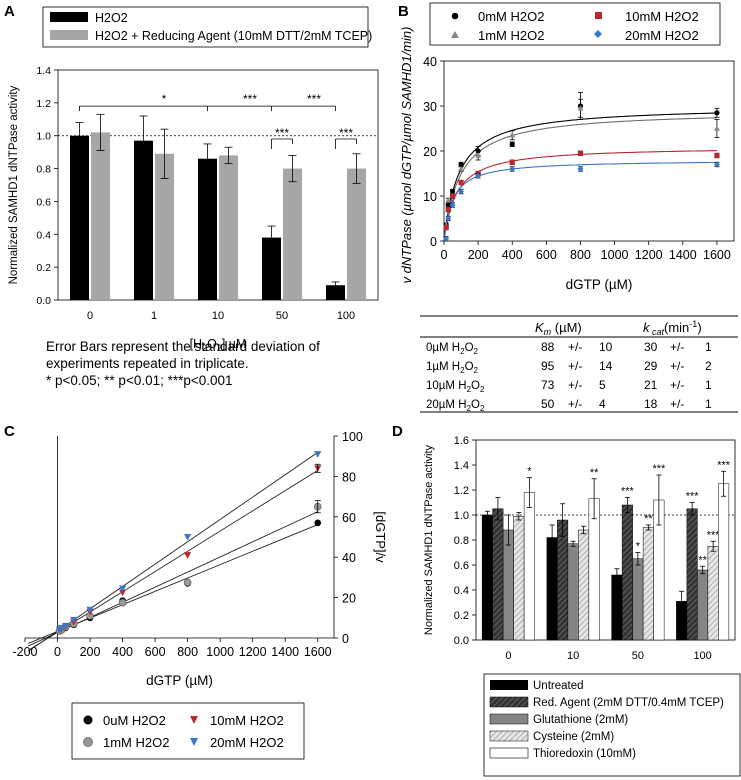 Image resolution: width=741 pixels, height=780 pixels. What do you see at coordinates (154, 316) in the screenshot?
I see `x-tick-label: 1` at bounding box center [154, 316].